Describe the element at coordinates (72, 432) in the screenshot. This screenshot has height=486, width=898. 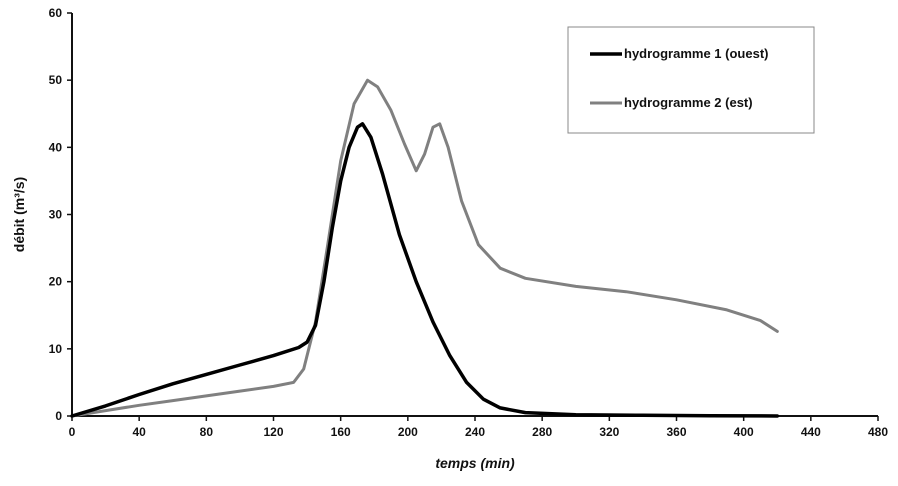
I see `x-tick-label: 0` at that location.